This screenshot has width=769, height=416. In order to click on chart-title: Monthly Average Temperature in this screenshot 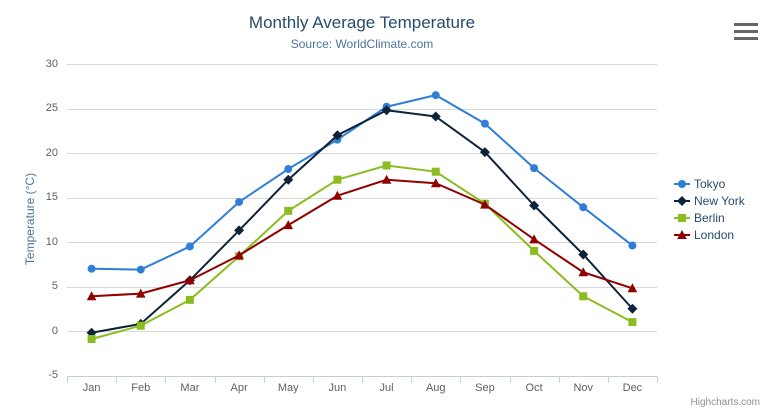, I will do `click(362, 22)`.